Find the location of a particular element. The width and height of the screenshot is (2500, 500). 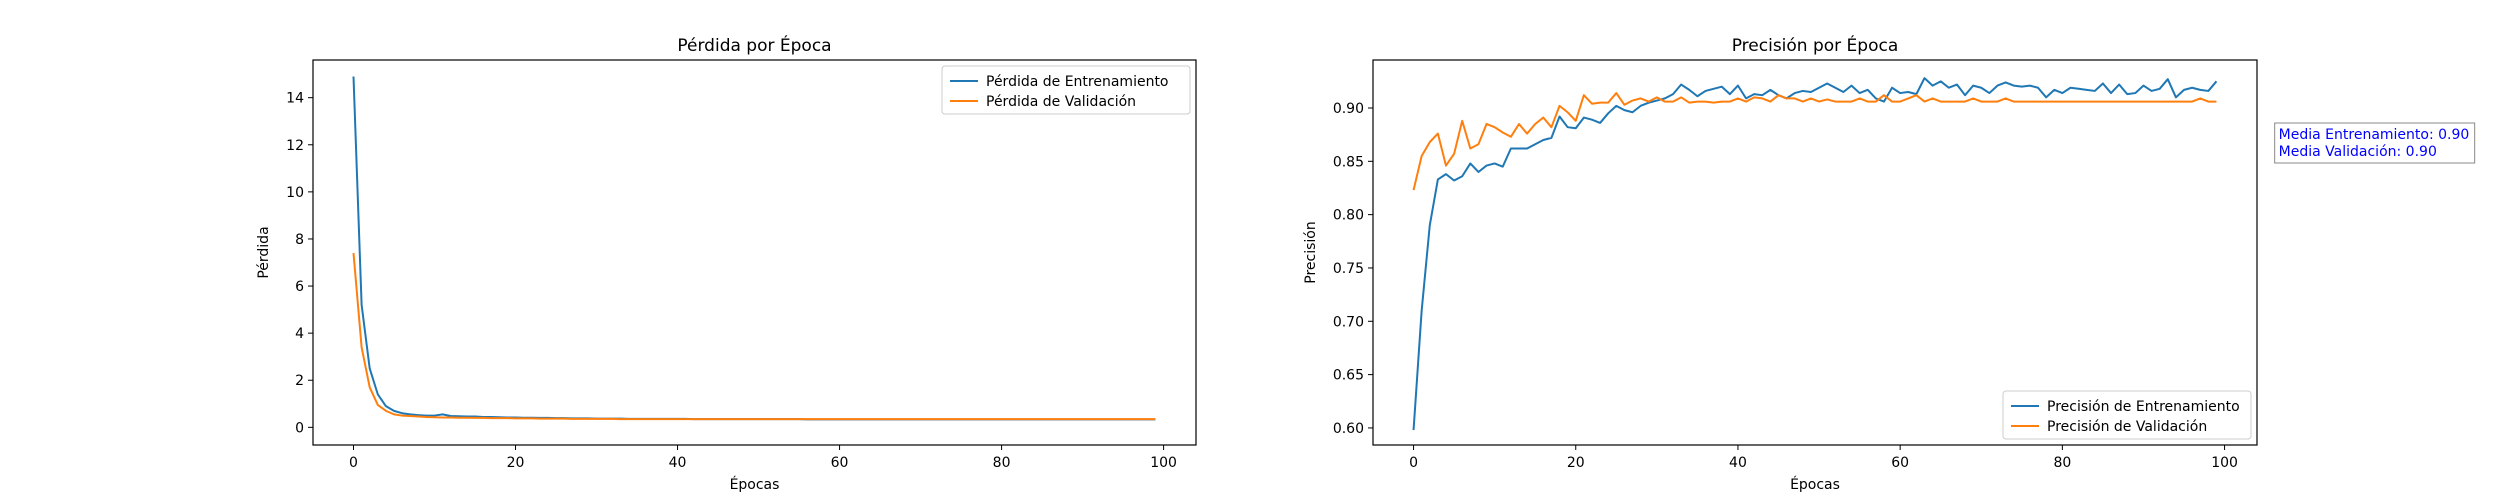

y-tick-label: 4 is located at coordinates (299, 334).